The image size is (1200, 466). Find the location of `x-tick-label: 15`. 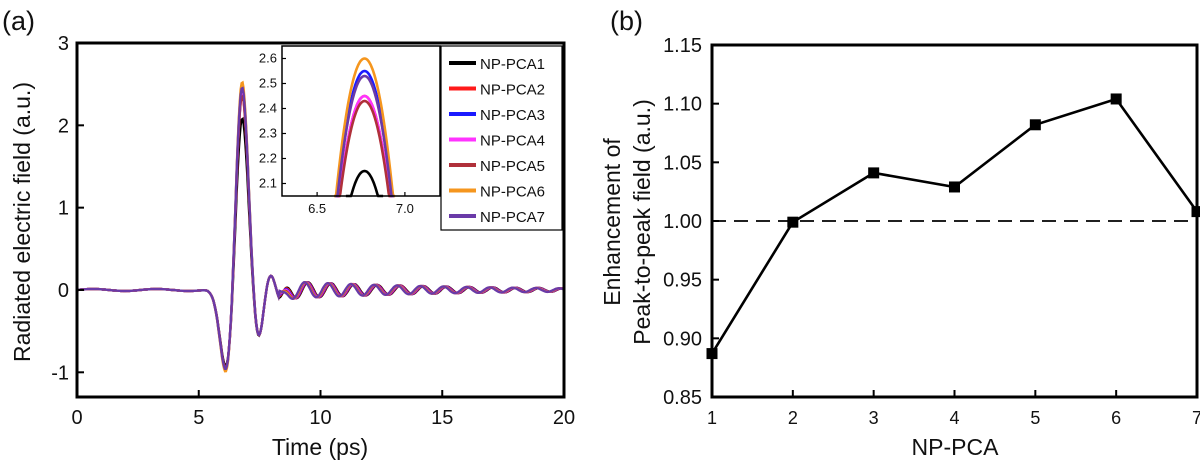

x-tick-label: 15 is located at coordinates (442, 418).